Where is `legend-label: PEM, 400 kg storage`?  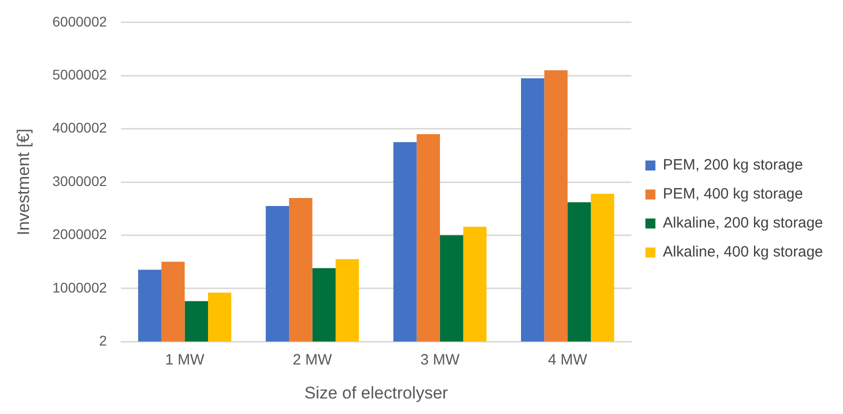 legend-label: PEM, 400 kg storage is located at coordinates (732, 194).